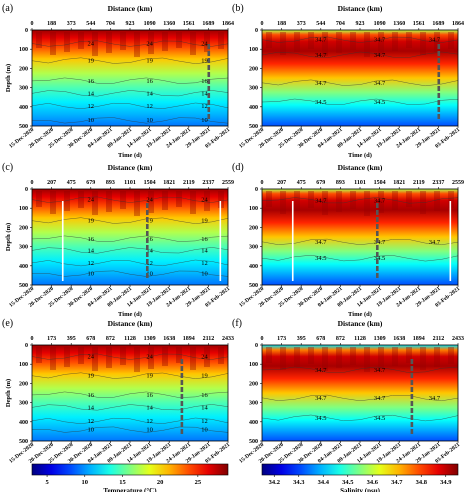  What do you see at coordinates (198, 482) in the screenshot?
I see `colorbar-tick-label: 25` at bounding box center [198, 482].